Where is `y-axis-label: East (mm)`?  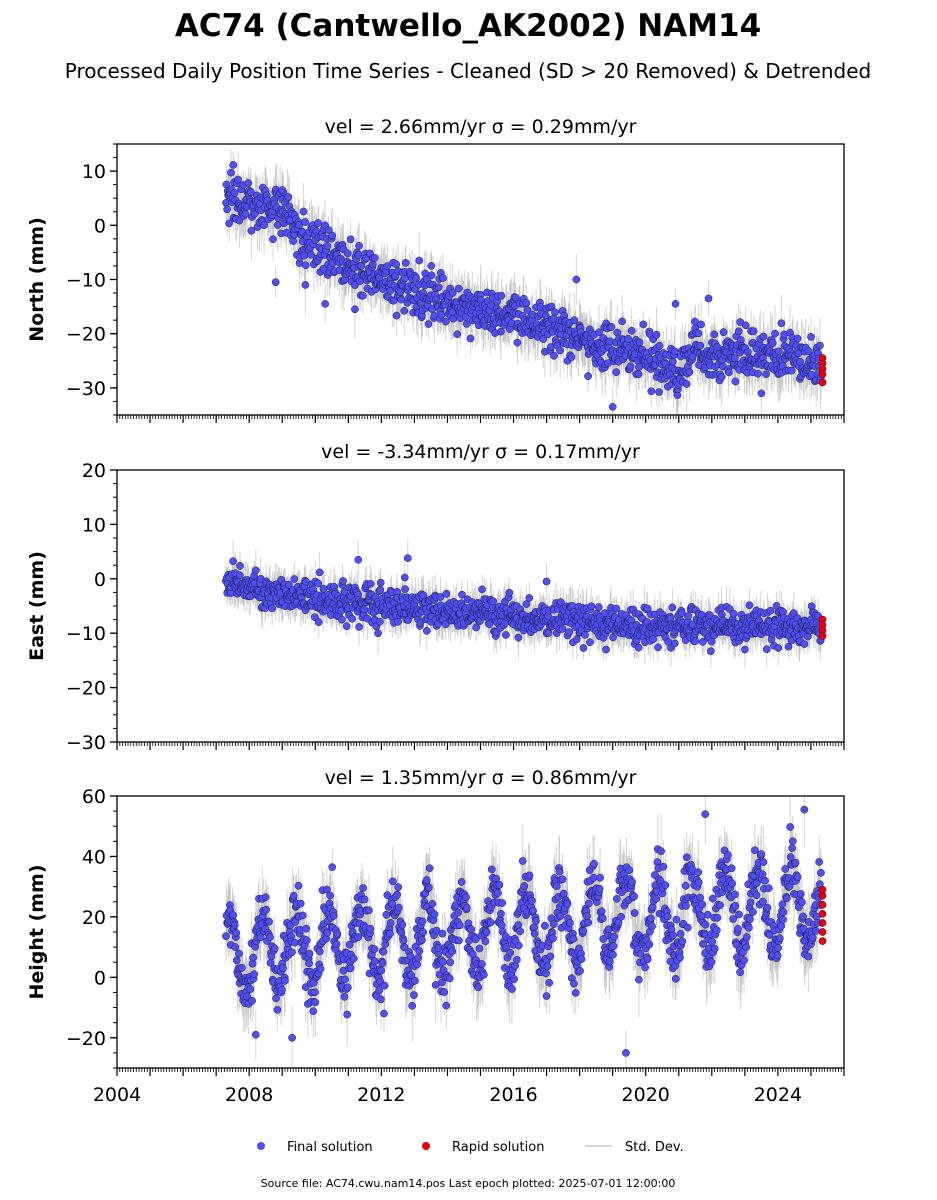
y-axis-label: East (mm) is located at coordinates (37, 606).